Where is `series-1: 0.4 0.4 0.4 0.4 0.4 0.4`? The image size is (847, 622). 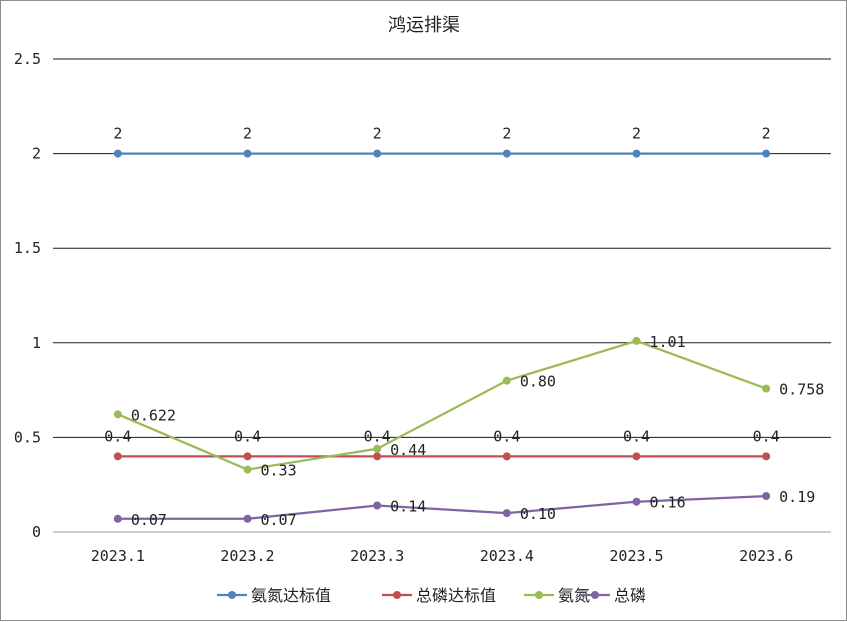
series-1: 0.4 0.4 0.4 0.4 0.4 0.4 is located at coordinates (442, 444).